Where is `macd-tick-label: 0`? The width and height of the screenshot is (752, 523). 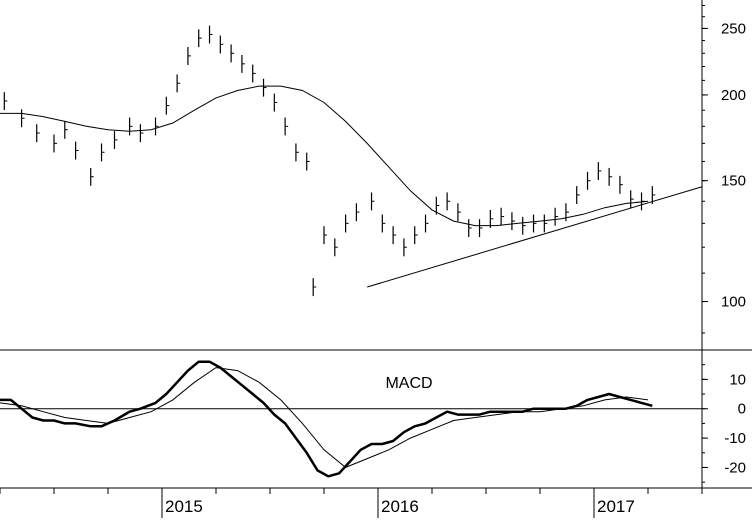
macd-tick-label: 0 is located at coordinates (742, 409).